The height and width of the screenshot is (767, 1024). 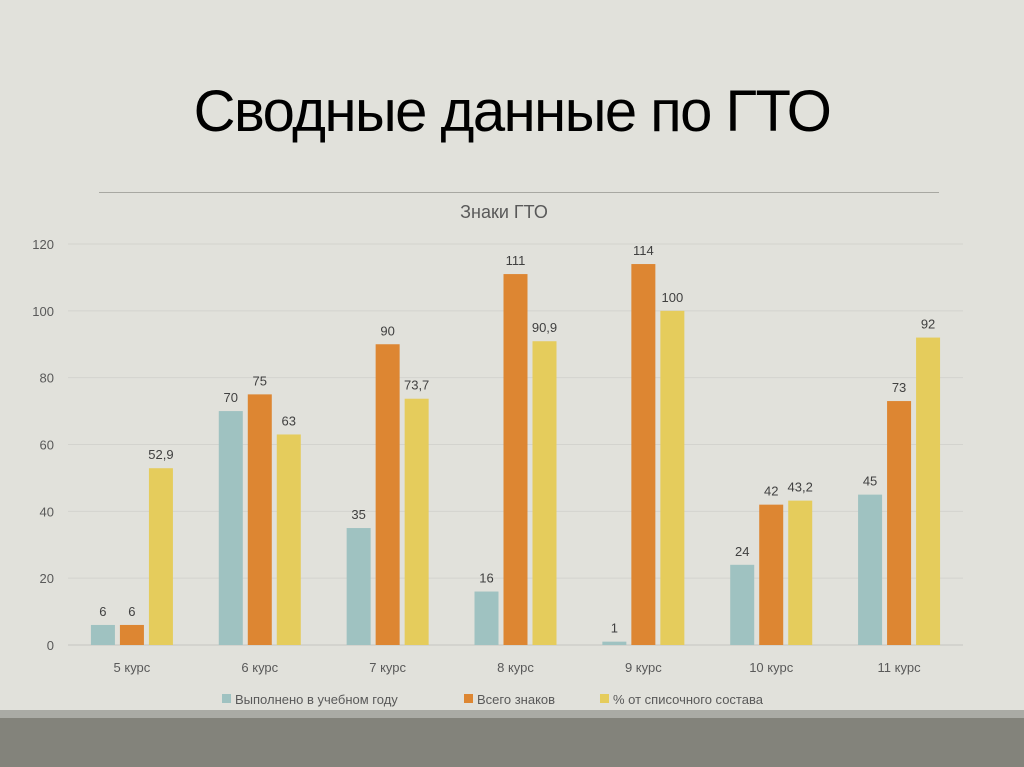 What do you see at coordinates (771, 491) in the screenshot?
I see `data-label: 42` at bounding box center [771, 491].